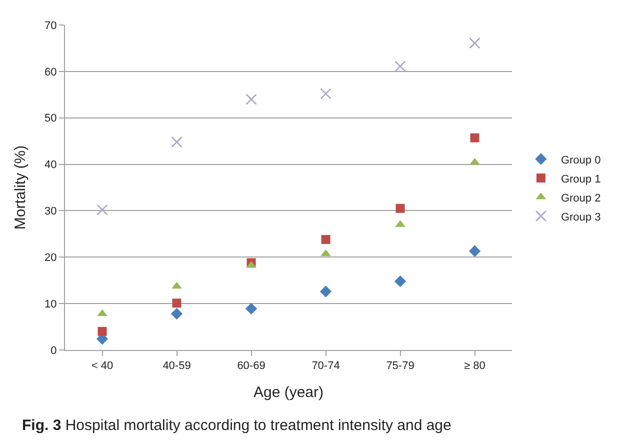  I want to click on legend-label: Group 2, so click(580, 198).